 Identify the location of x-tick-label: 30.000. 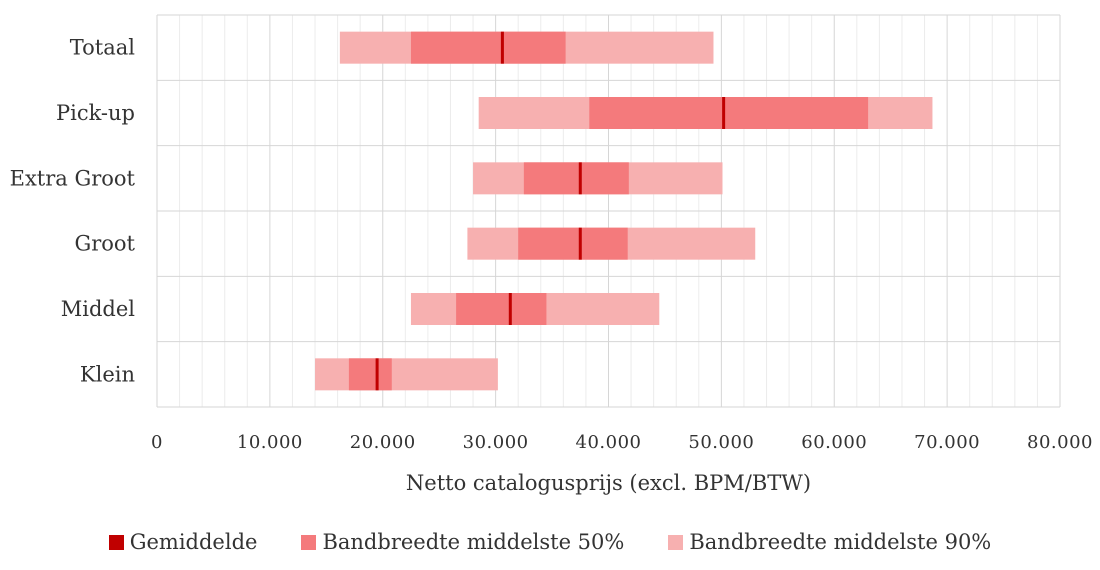
(496, 442).